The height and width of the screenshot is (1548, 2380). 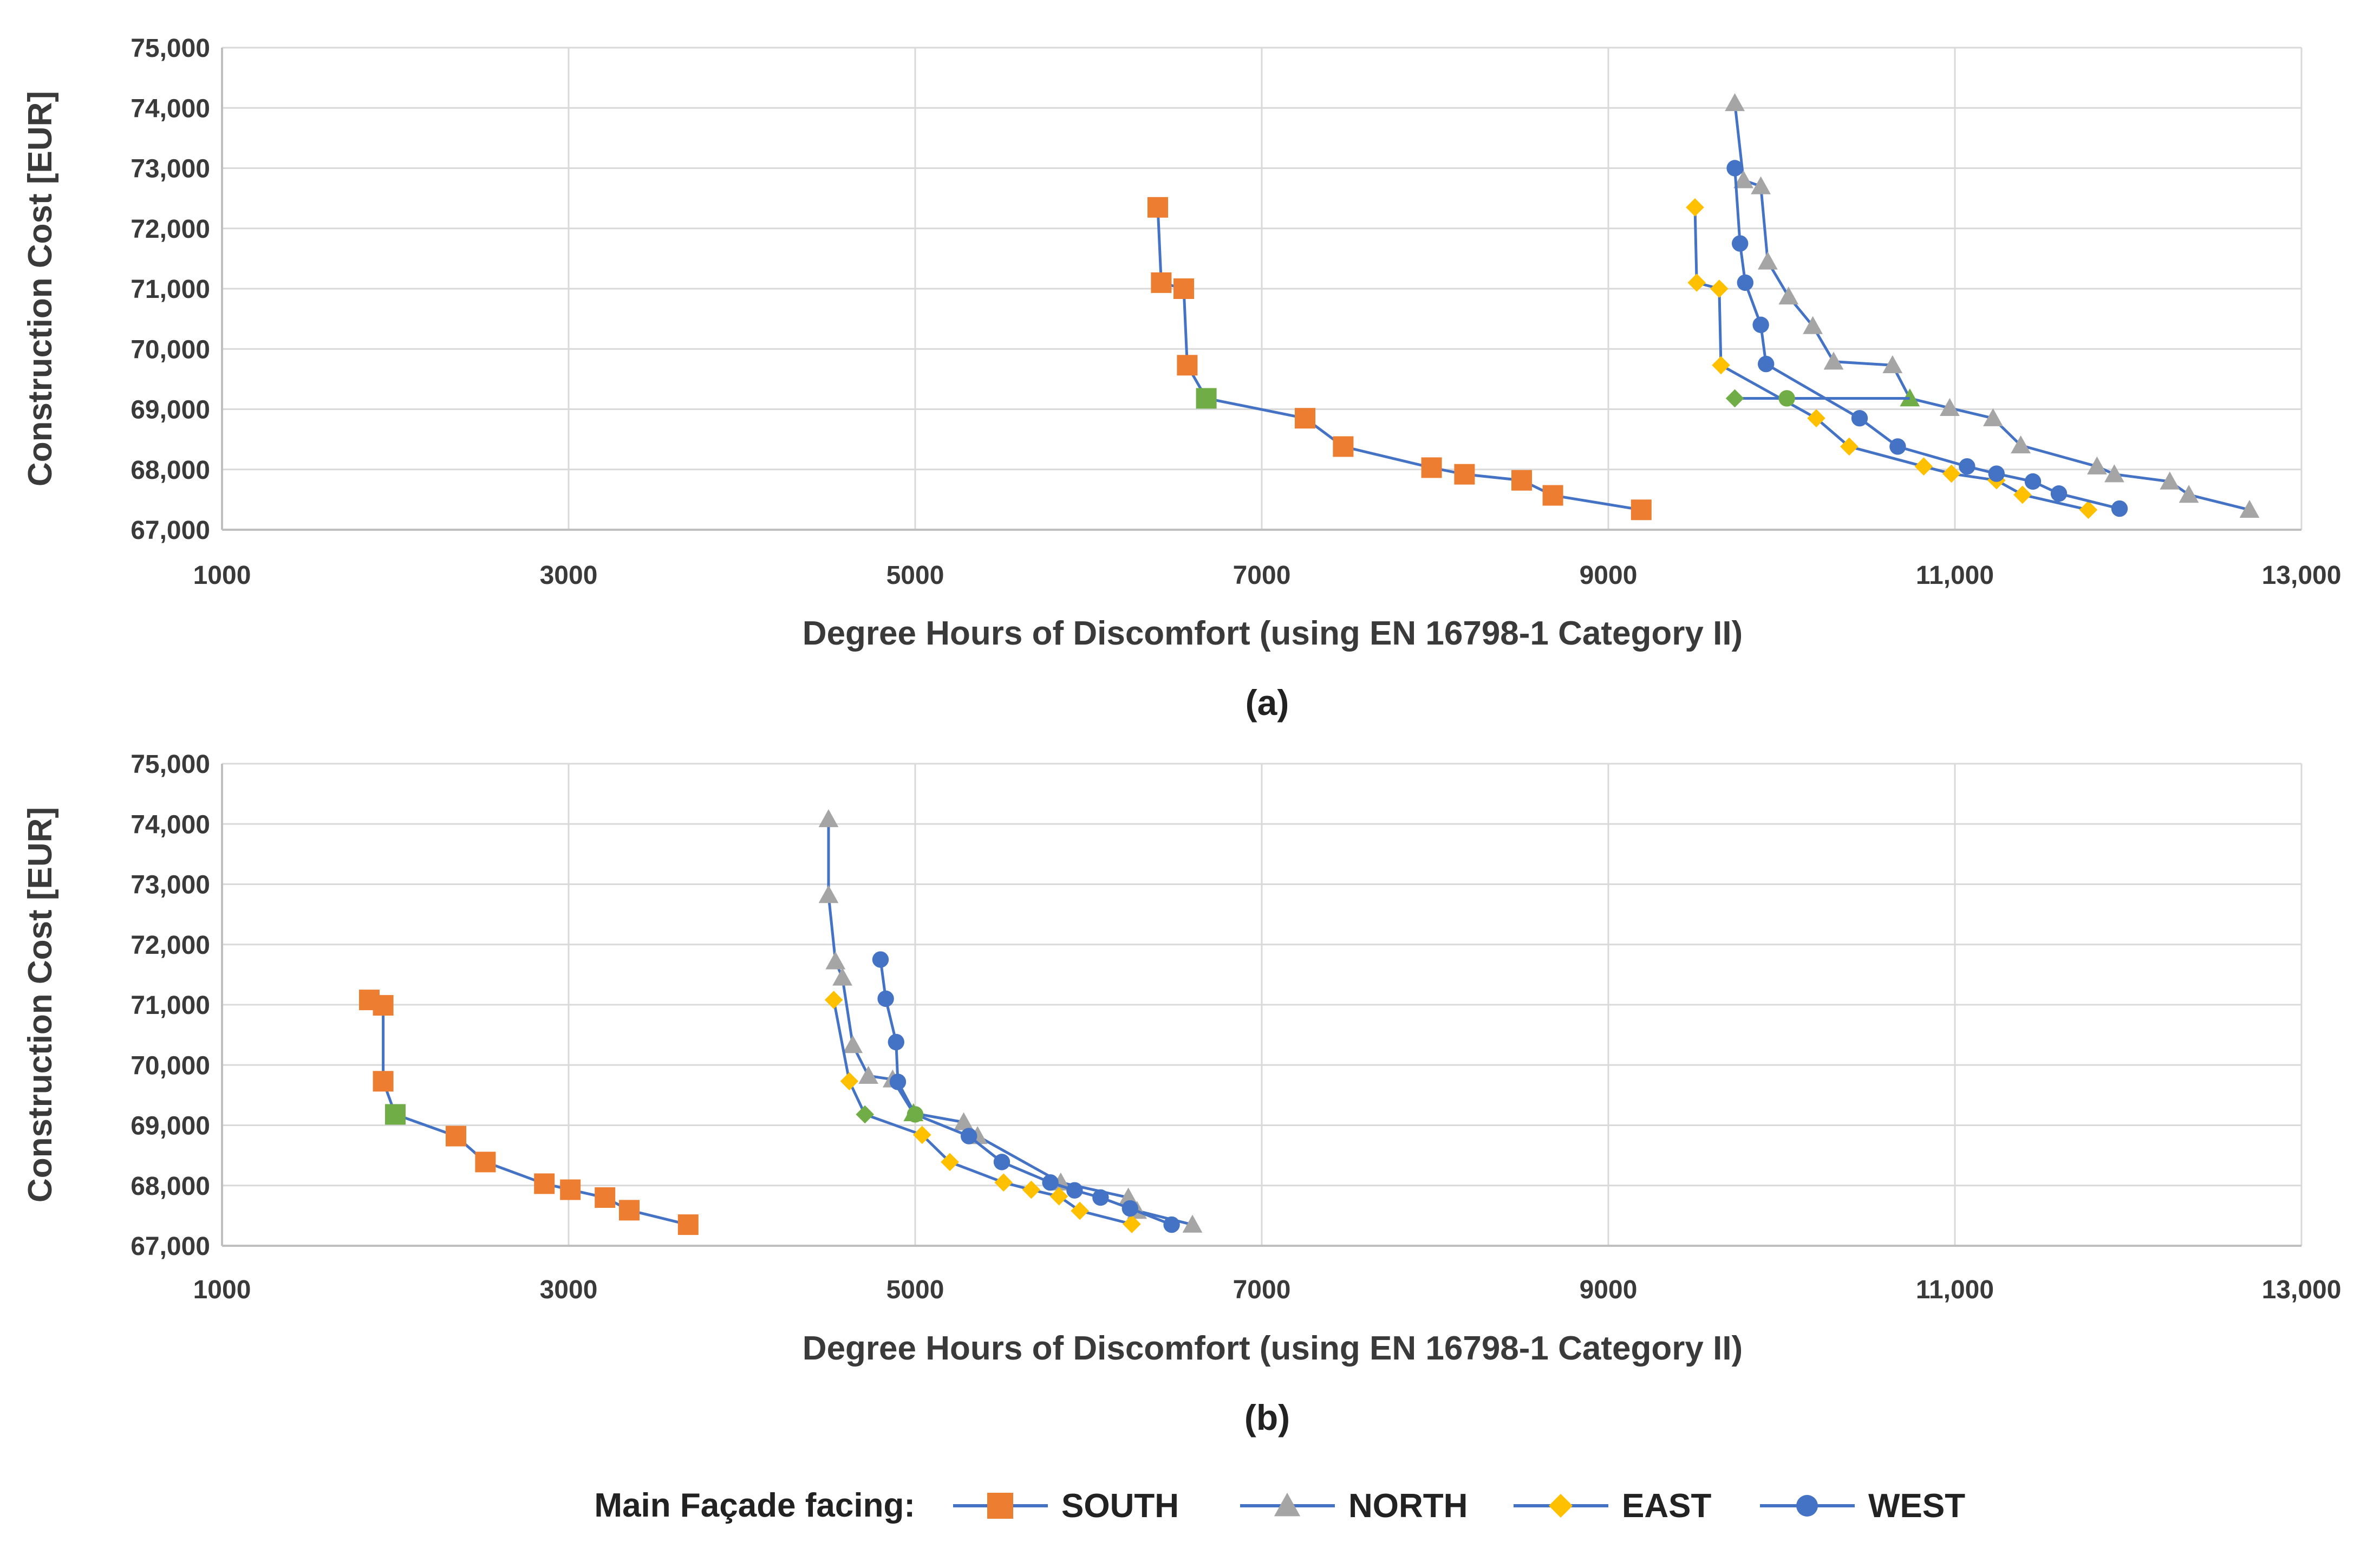 I want to click on x-tick-label: 7000, so click(x=1262, y=1290).